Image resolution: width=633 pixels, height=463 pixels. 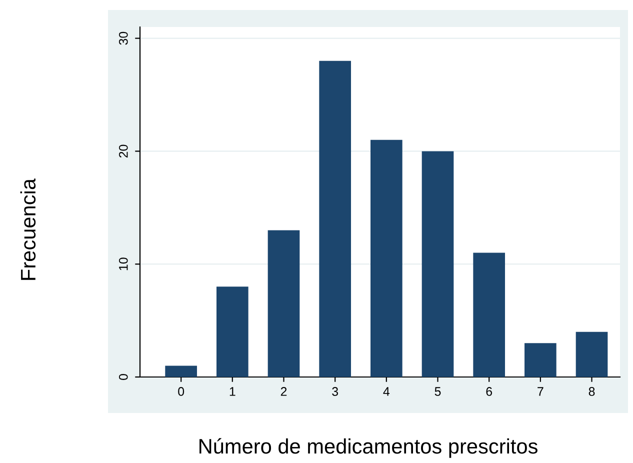 I want to click on x-tick-label: 5, so click(x=437, y=391).